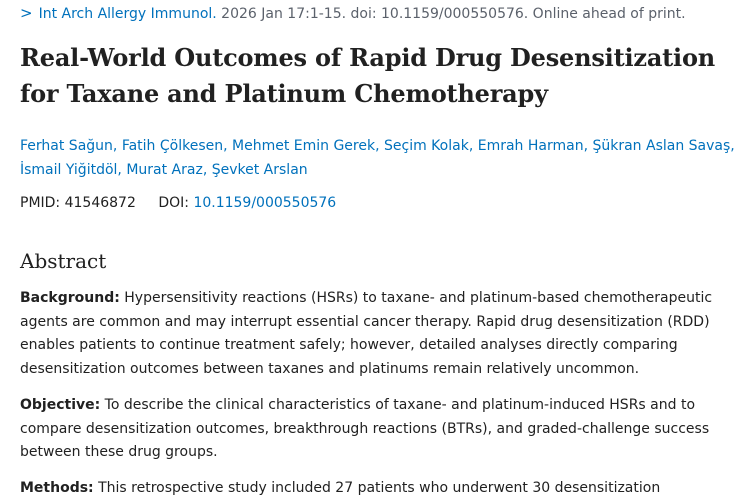 Image resolution: width=750 pixels, height=500 pixels. Describe the element at coordinates (304, 146) in the screenshot. I see `author-link: Mehmet Emin Gerek` at that location.